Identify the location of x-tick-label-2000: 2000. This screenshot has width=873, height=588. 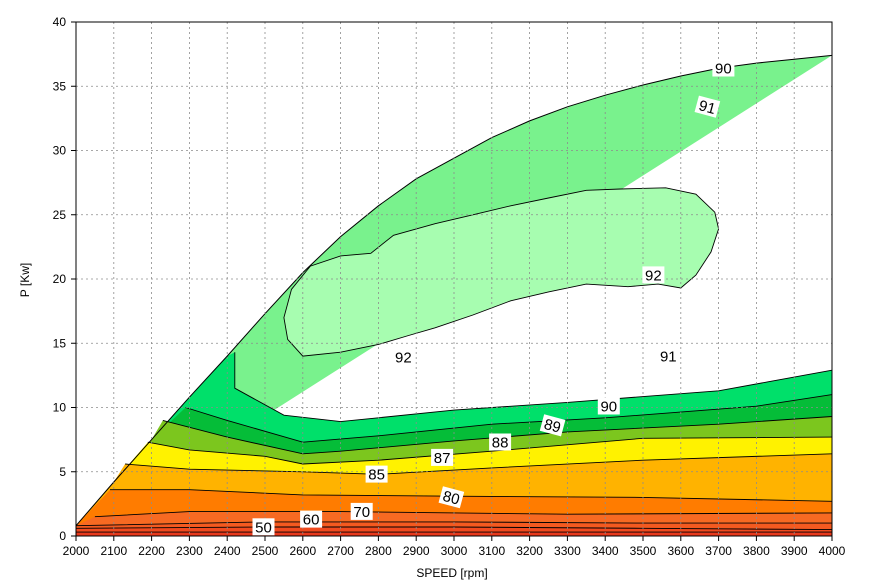
(76, 551).